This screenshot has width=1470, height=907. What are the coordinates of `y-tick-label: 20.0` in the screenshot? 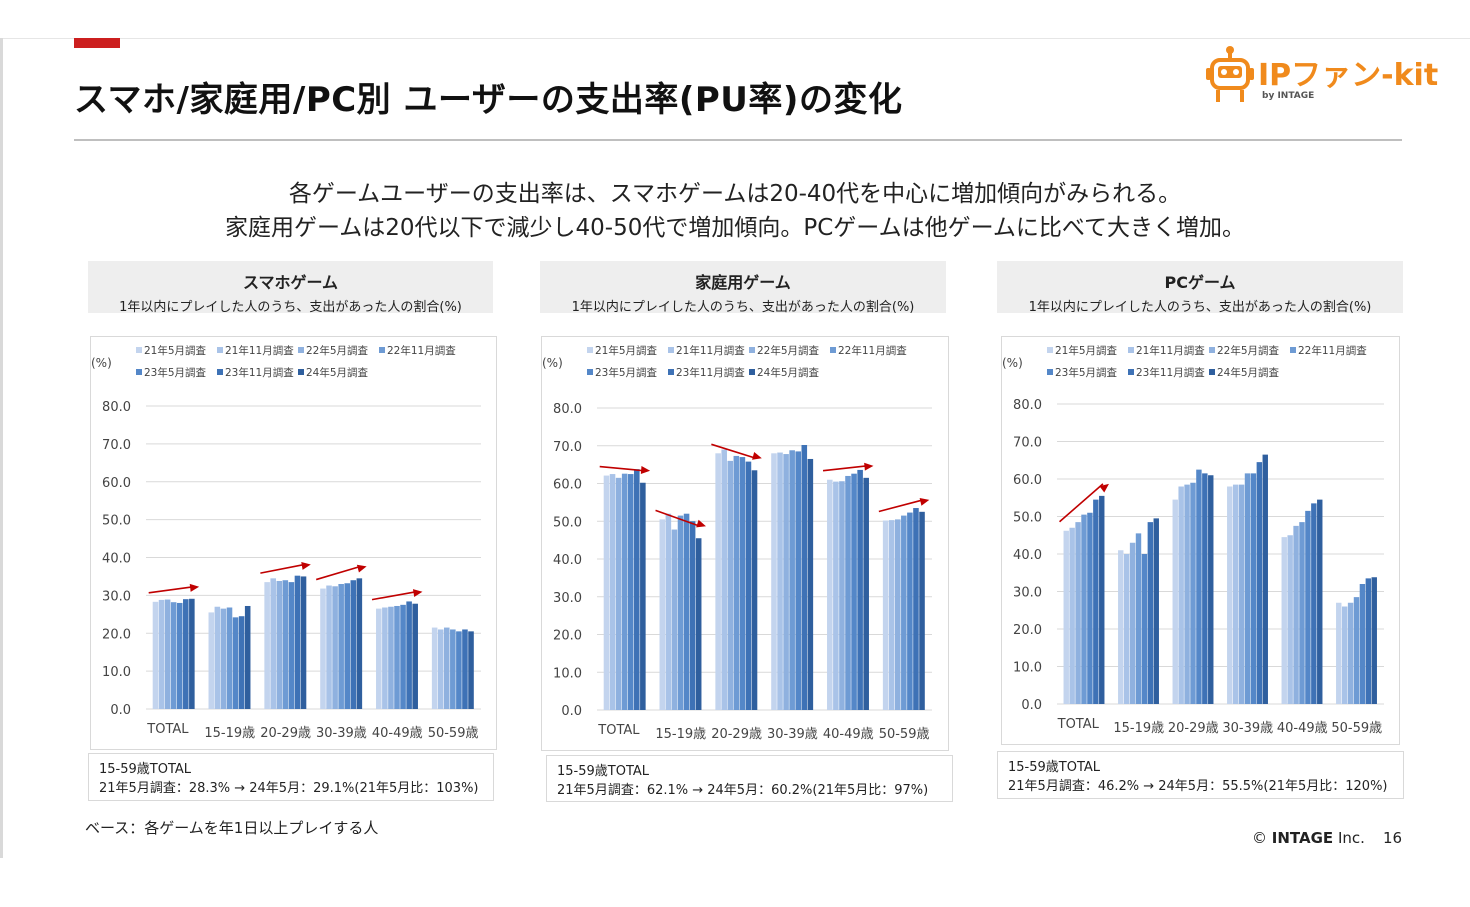 It's located at (567, 636).